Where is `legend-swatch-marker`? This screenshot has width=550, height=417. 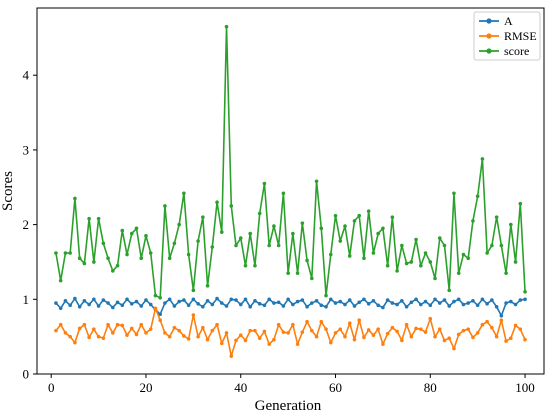 legend-swatch-marker is located at coordinates (489, 51).